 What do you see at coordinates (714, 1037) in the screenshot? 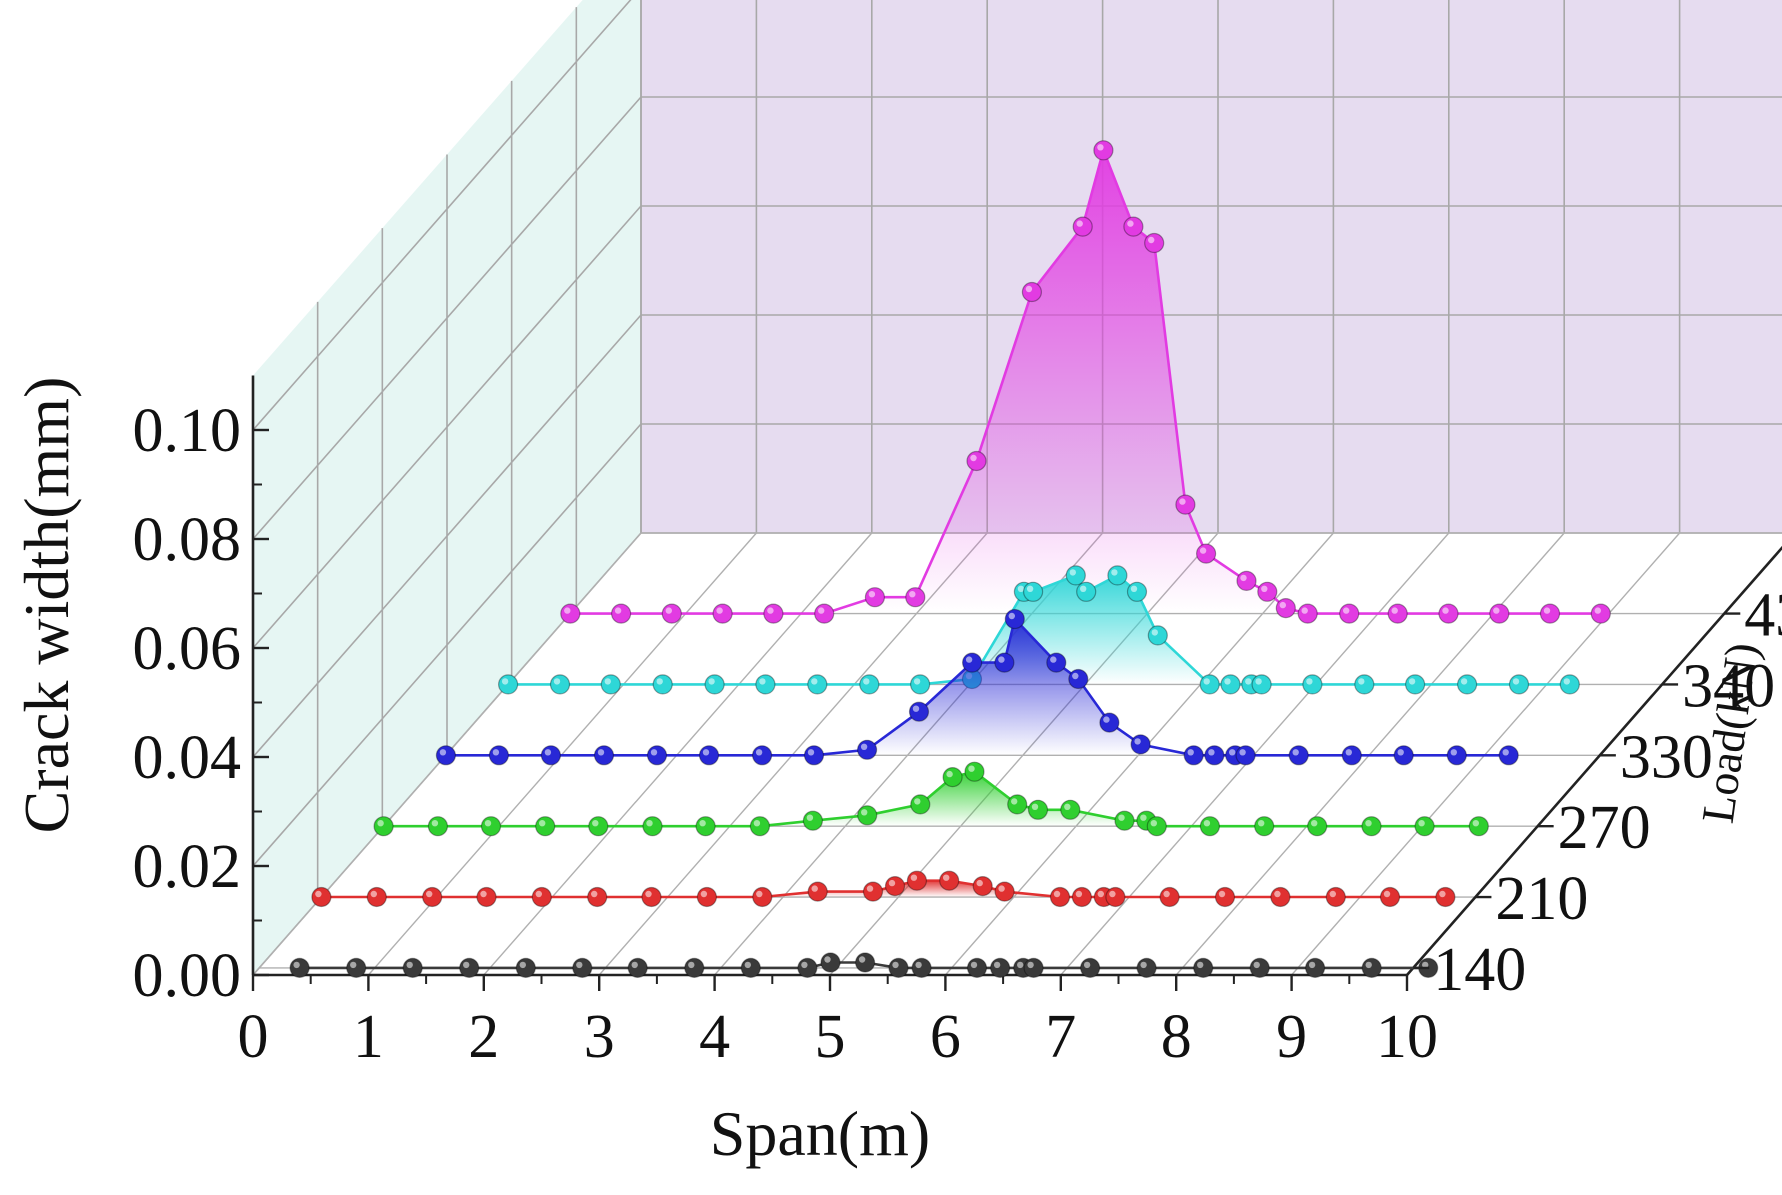
I see `x-tick-label: 4` at bounding box center [714, 1037].